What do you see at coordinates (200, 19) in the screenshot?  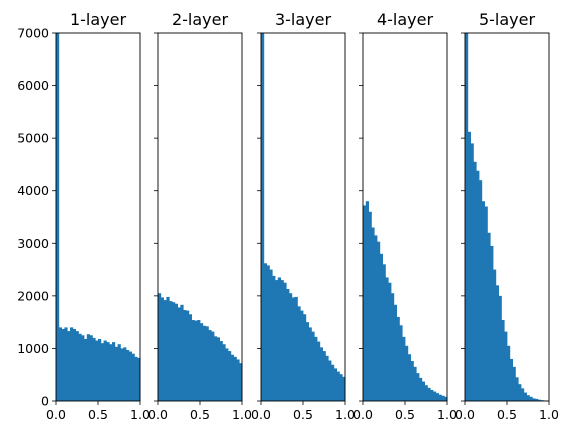 I see `panel-title: 2-layer` at bounding box center [200, 19].